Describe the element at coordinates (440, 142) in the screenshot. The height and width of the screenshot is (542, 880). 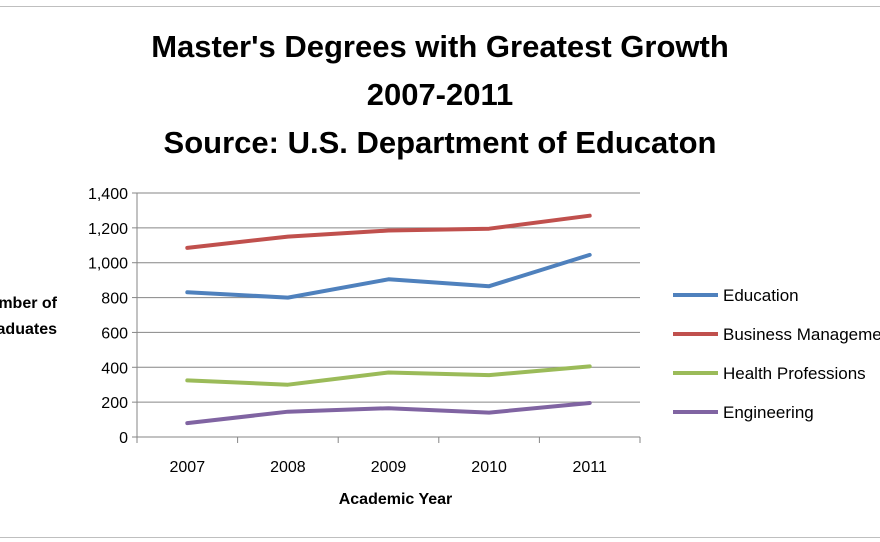
I see `chart-title-line-3: Source: U.S. Department of Educaton` at that location.